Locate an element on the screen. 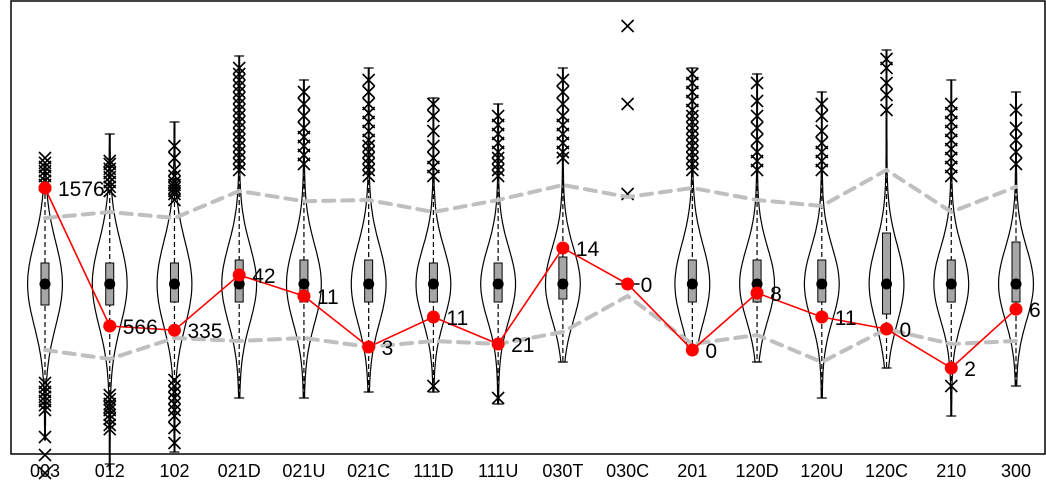 This screenshot has height=488, width=1046. observed-point-120U is located at coordinates (822, 317).